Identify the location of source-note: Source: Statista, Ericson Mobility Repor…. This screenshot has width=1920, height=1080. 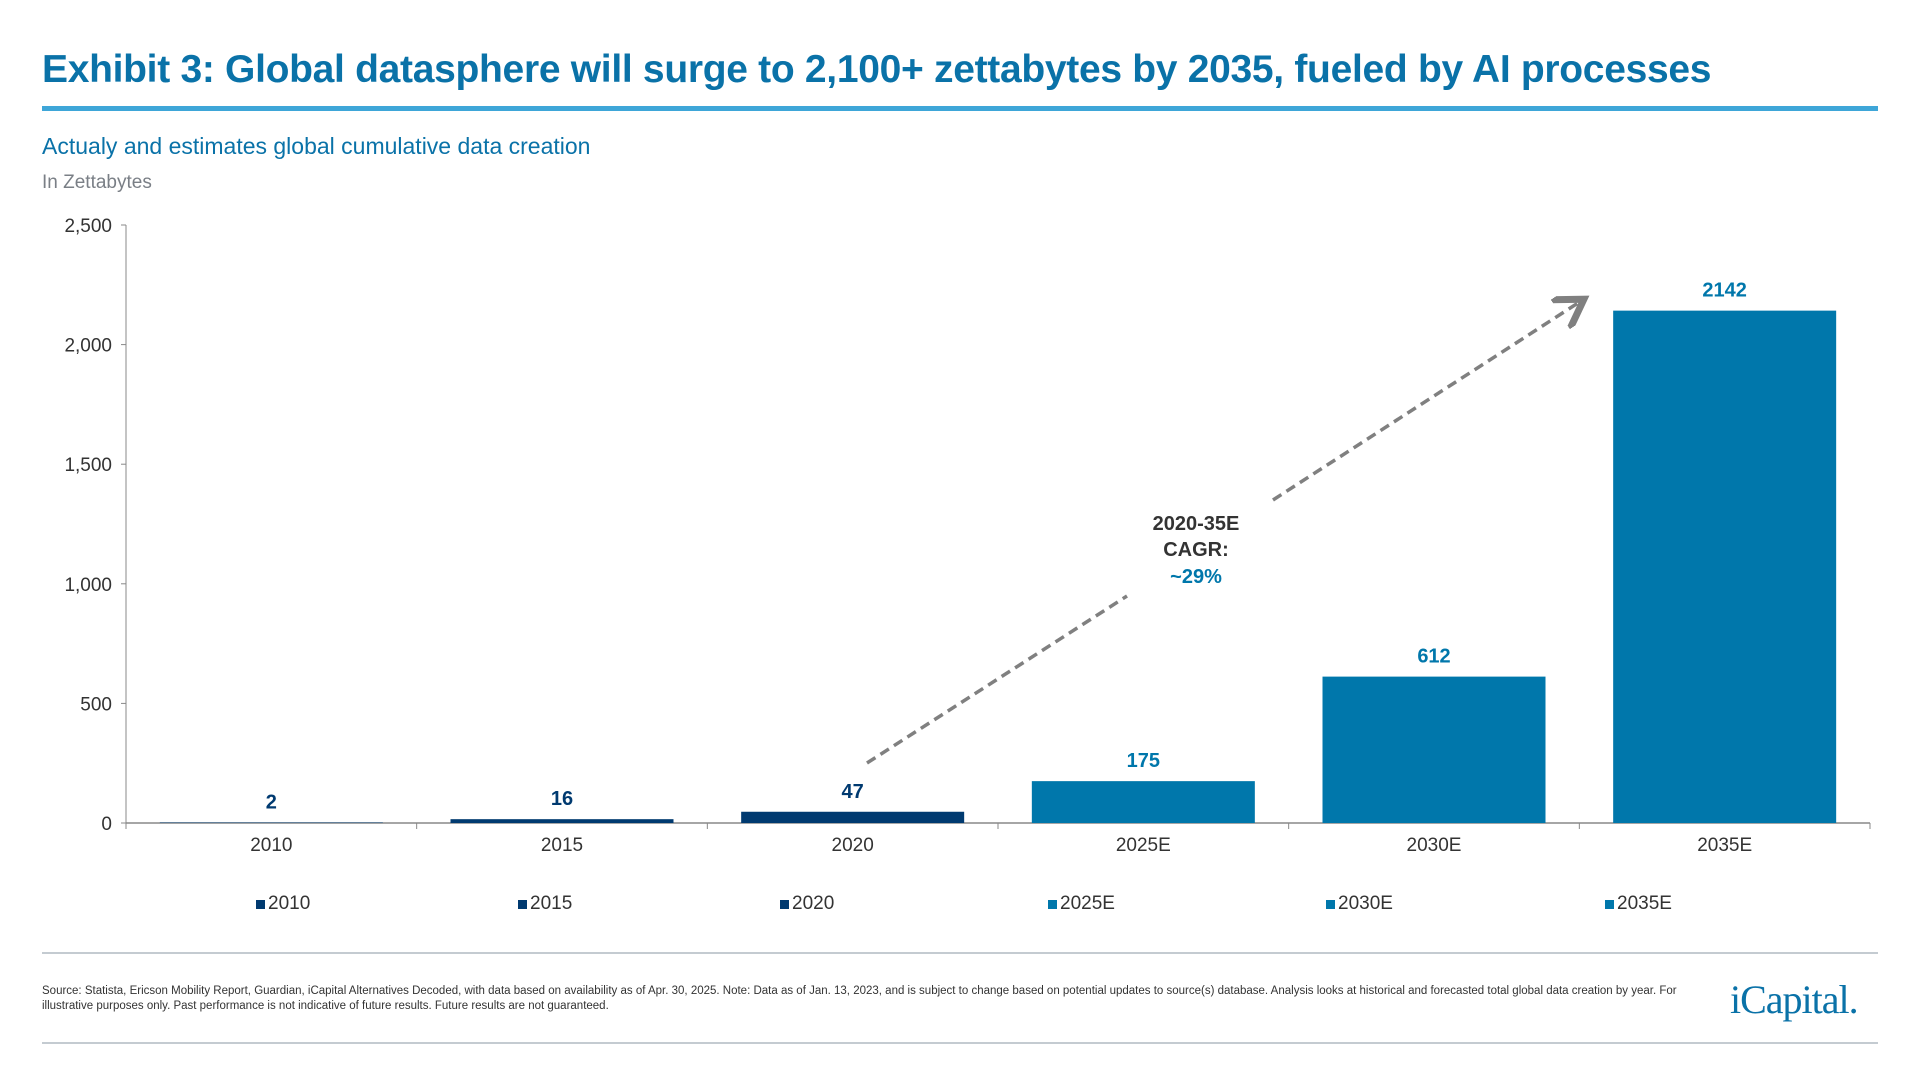
(859, 998).